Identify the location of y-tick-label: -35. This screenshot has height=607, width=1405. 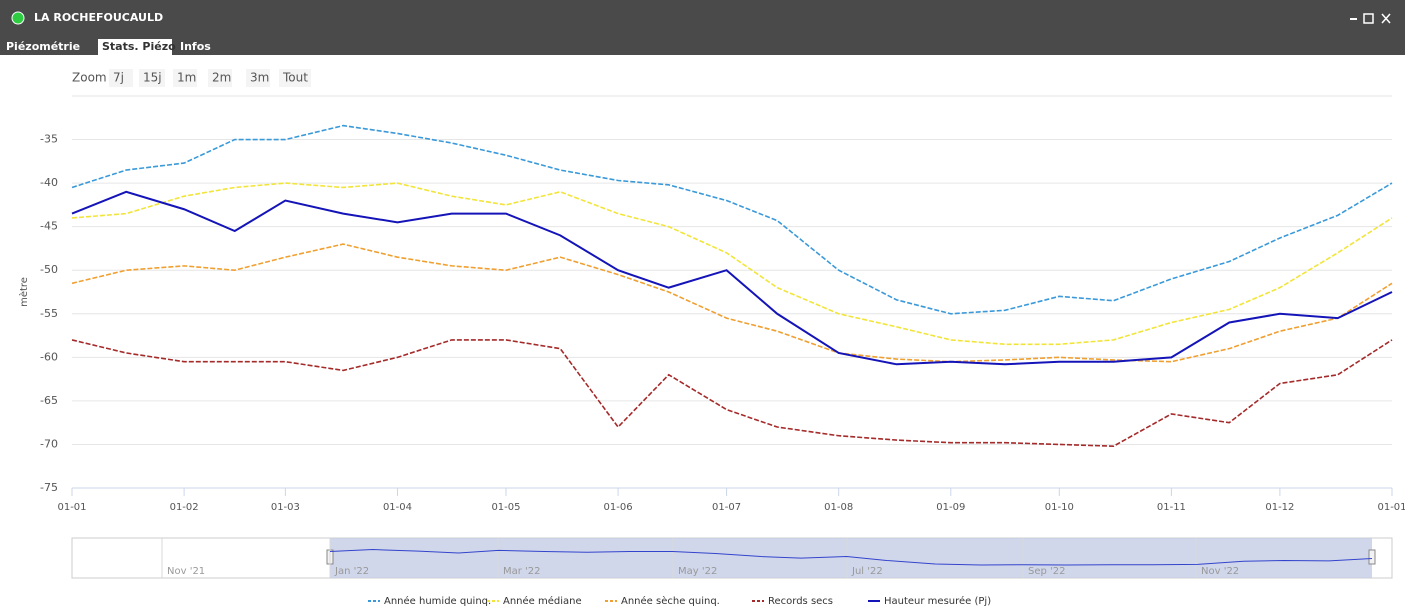
(49, 139).